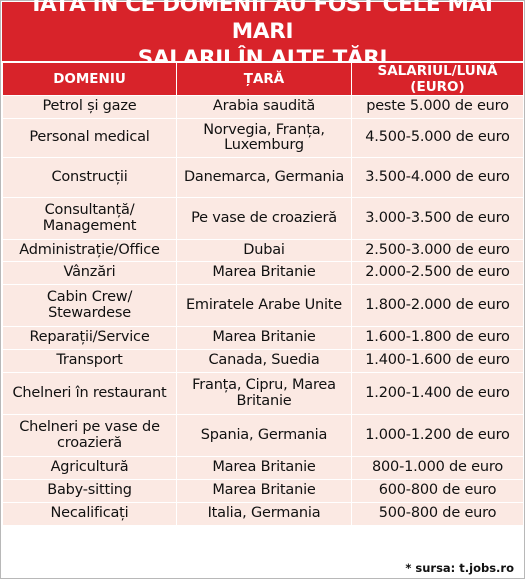 The height and width of the screenshot is (579, 525). Describe the element at coordinates (89, 138) in the screenshot. I see `cell-domain: Personal medical` at that location.